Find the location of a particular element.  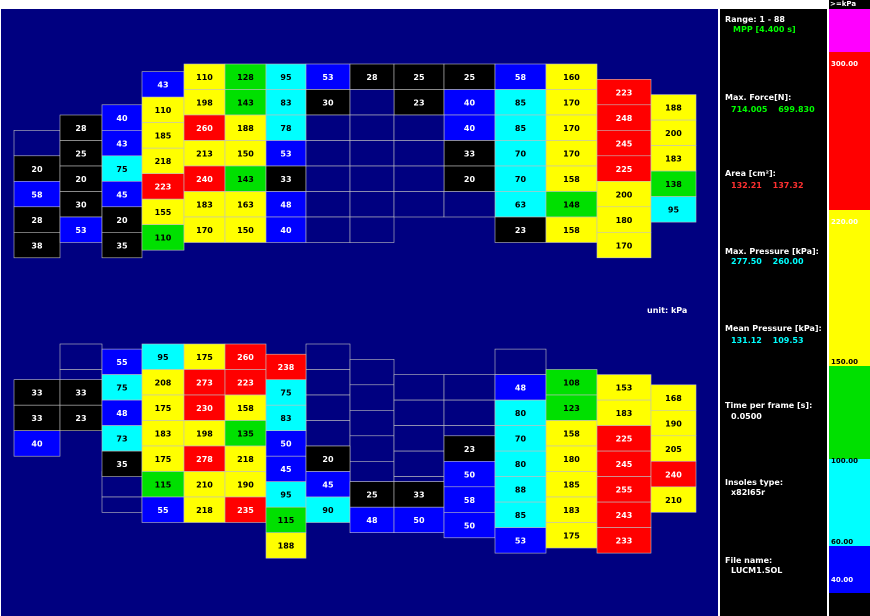

bottom-cell-value: 45 is located at coordinates (286, 469).